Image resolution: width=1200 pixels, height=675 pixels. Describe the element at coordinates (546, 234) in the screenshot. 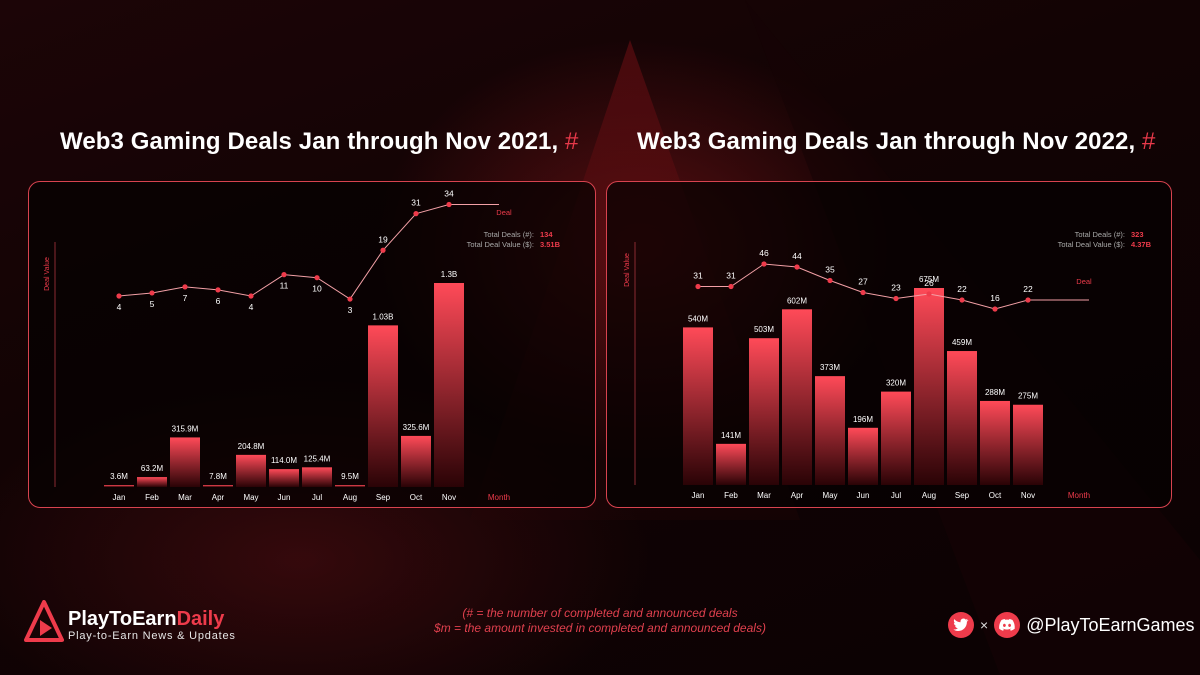

I see `total-deals-value: 134` at that location.